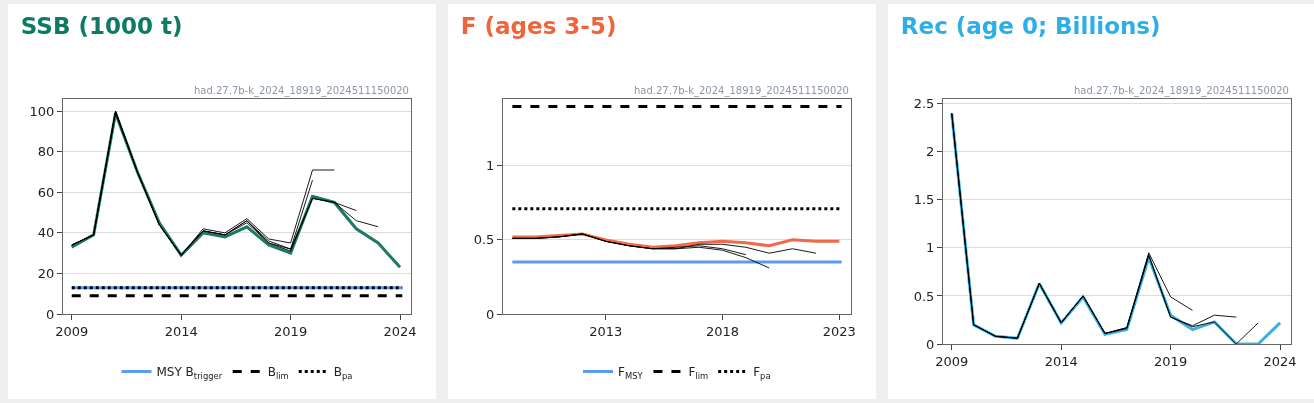 This screenshot has height=403, width=1314. I want to click on y-tick-label: 100, so click(42, 111).